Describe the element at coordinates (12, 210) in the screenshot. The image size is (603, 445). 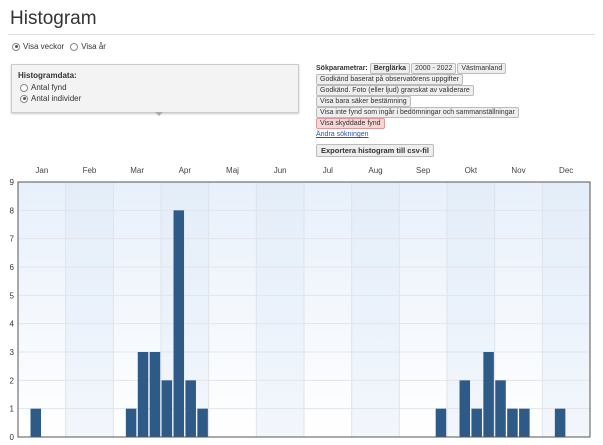
I see `y-tick-label: 8` at that location.